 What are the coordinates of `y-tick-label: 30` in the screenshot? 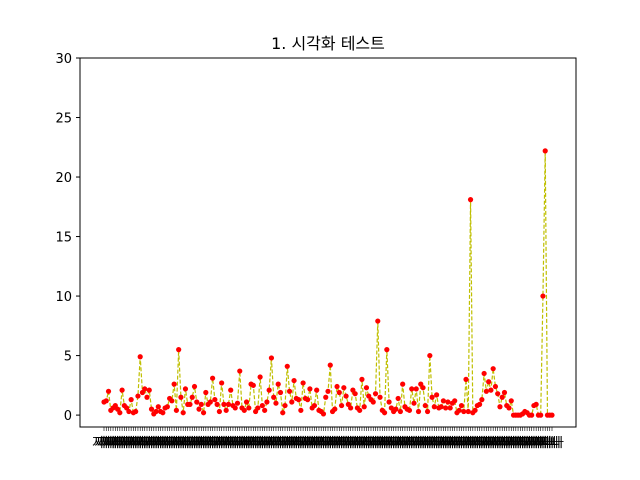 It's located at (63, 59).